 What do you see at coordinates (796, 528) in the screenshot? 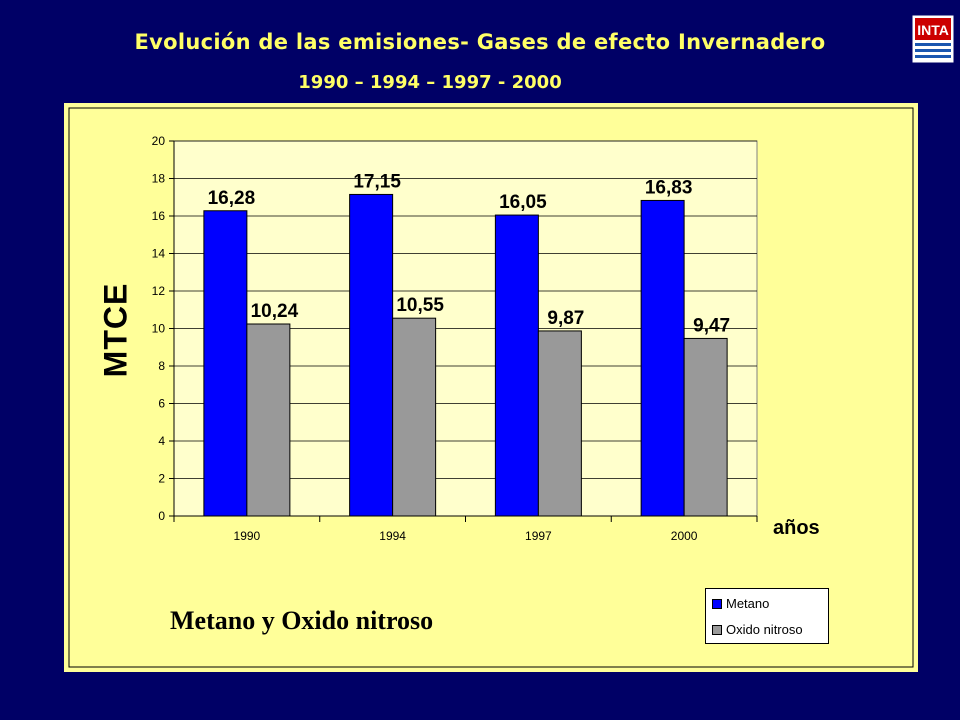
I see `x-axis-label: años` at bounding box center [796, 528].